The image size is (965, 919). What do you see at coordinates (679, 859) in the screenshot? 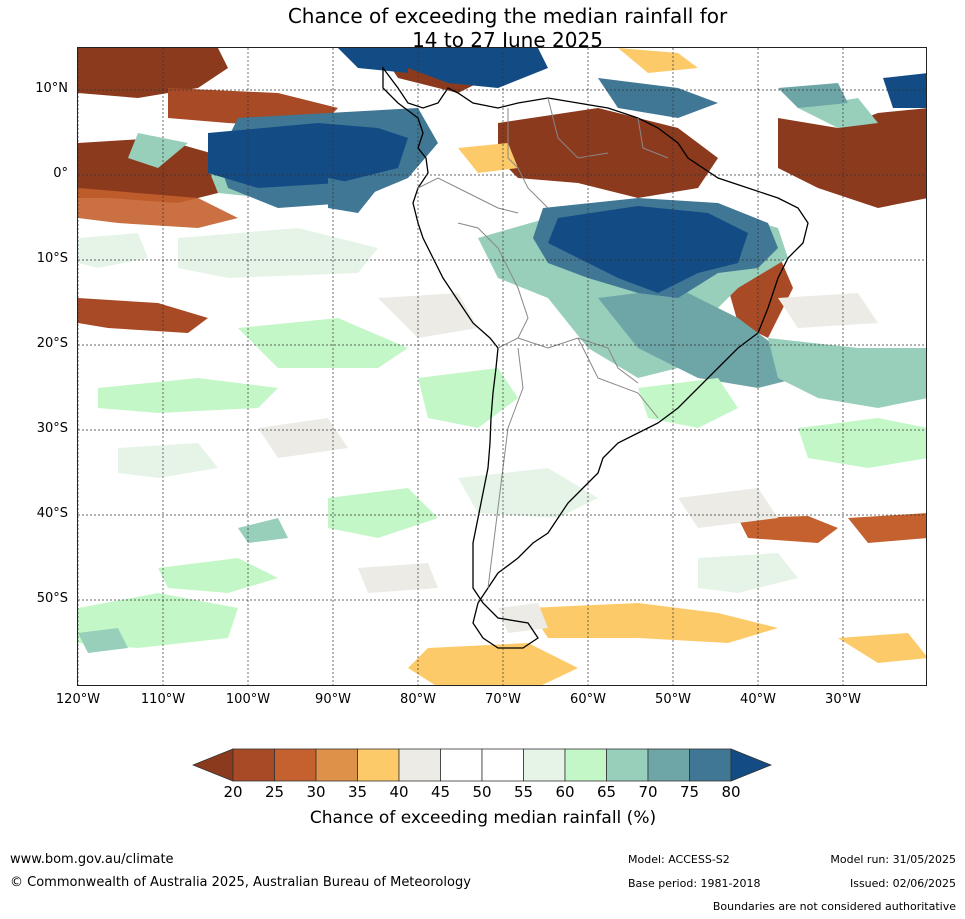
I see `model-text: Model: ACCESS-S2` at bounding box center [679, 859].